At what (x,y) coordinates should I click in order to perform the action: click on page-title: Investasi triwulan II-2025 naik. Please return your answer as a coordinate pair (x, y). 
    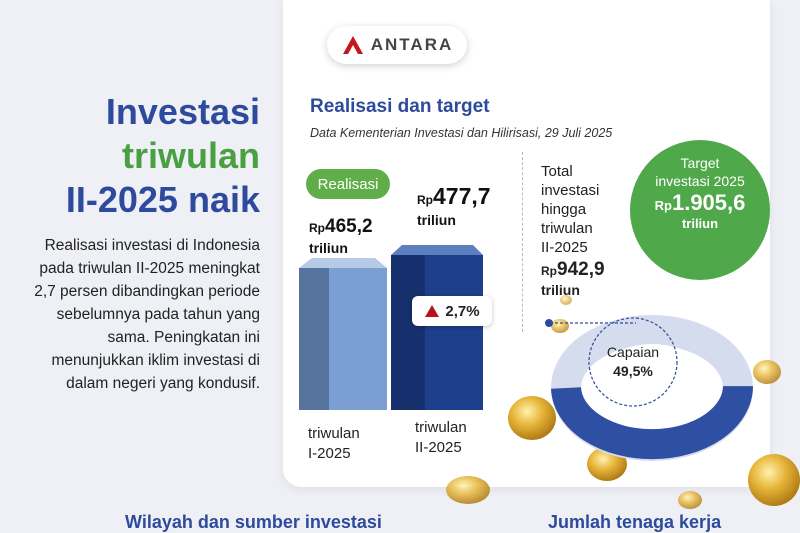
    Looking at the image, I should click on (163, 156).